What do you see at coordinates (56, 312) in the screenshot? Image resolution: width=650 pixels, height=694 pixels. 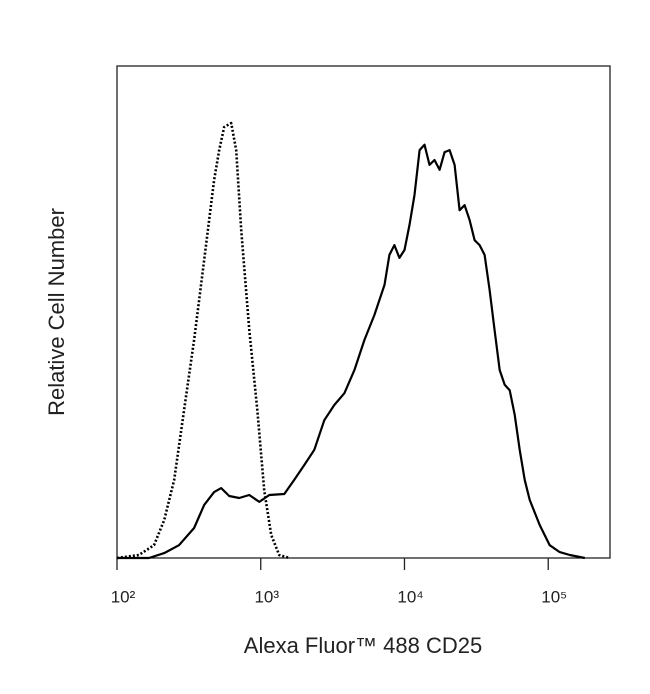 I see `y-axis-title: Relative Cell Number` at bounding box center [56, 312].